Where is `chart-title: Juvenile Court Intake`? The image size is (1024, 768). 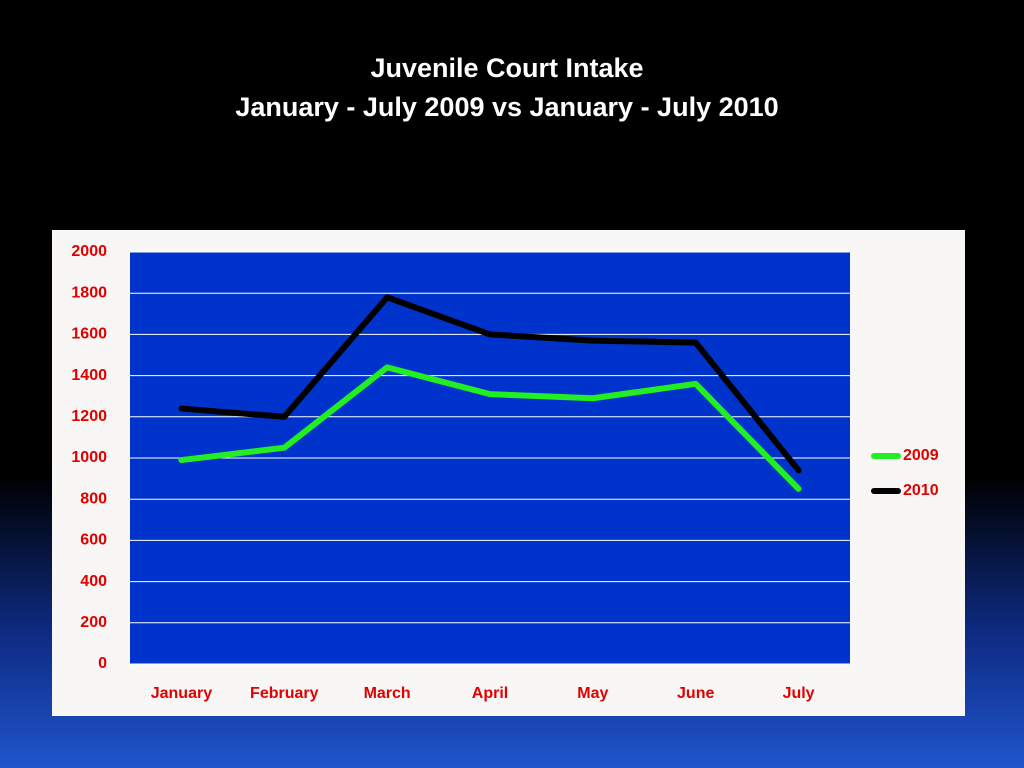
chart-title: Juvenile Court Intake is located at coordinates (506, 68).